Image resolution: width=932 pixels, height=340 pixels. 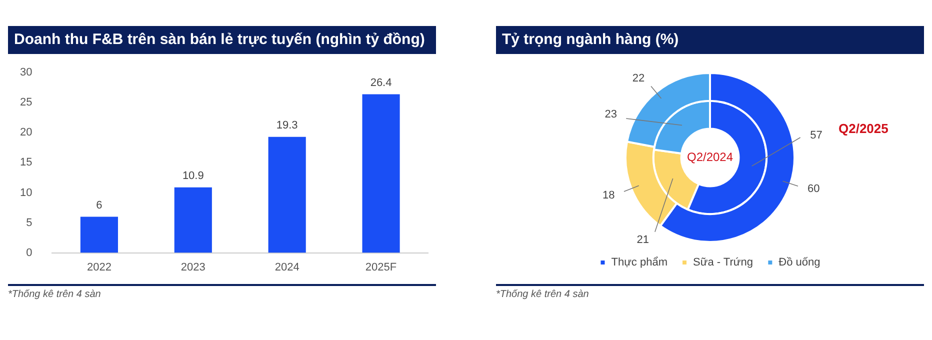 I want to click on data-label: 26.4, so click(x=381, y=82).